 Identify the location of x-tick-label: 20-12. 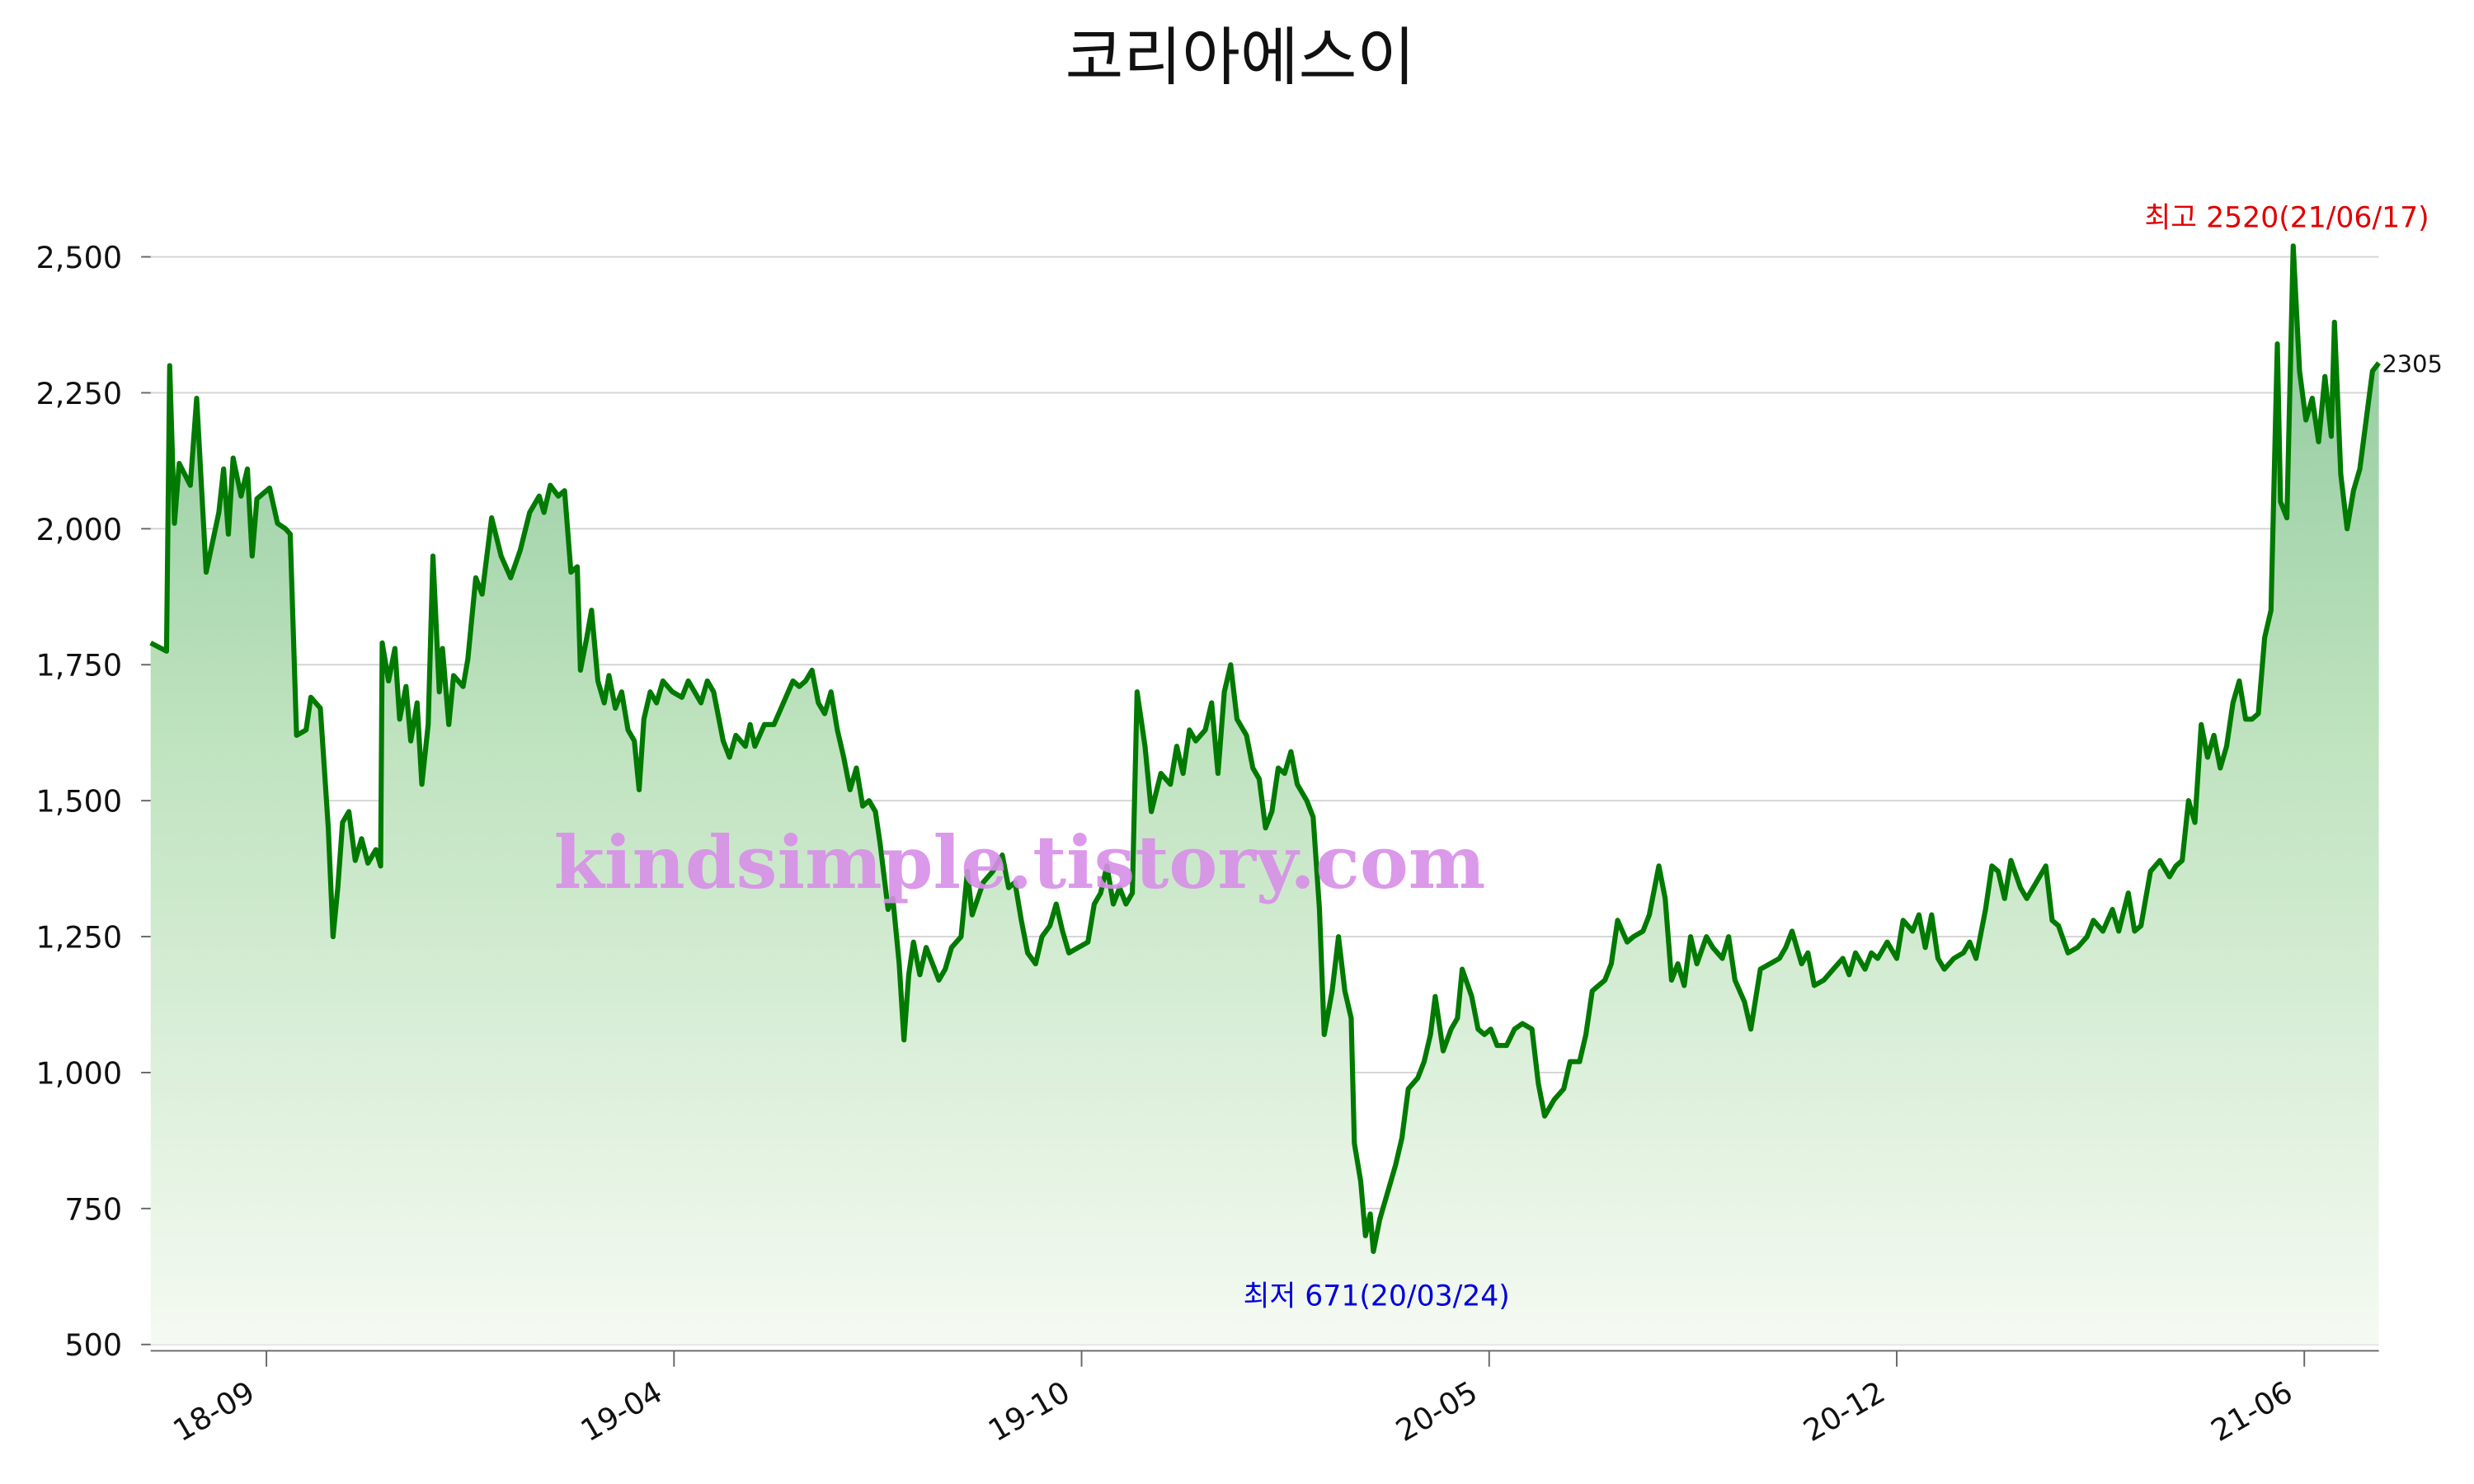
(1844, 1411).